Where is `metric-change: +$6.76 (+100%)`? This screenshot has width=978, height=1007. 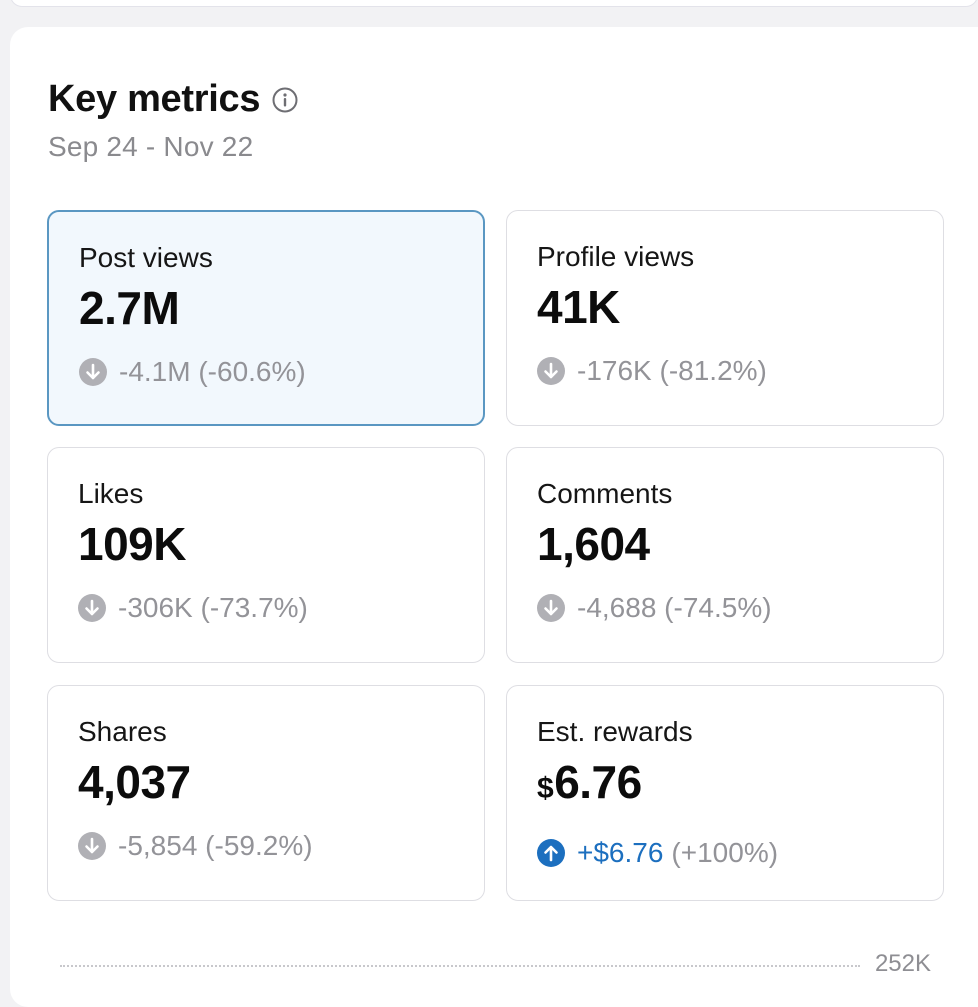
metric-change: +$6.76 (+100%) is located at coordinates (740, 853).